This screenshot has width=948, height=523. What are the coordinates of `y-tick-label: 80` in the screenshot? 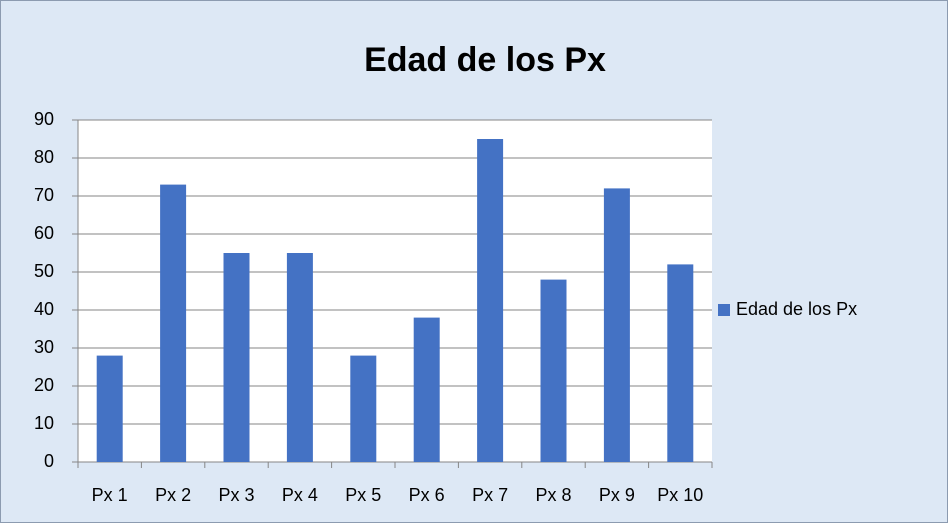 It's located at (44, 157).